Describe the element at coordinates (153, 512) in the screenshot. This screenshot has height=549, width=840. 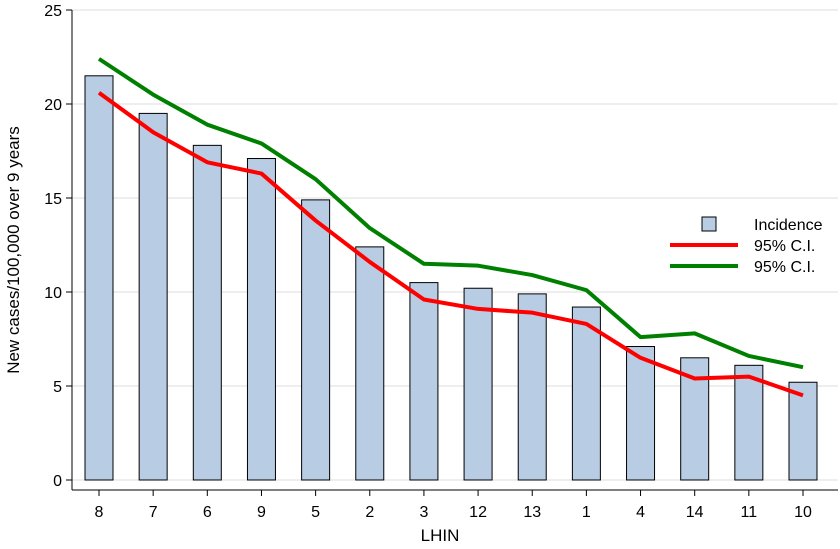
I see `x-tick-label: 7` at that location.